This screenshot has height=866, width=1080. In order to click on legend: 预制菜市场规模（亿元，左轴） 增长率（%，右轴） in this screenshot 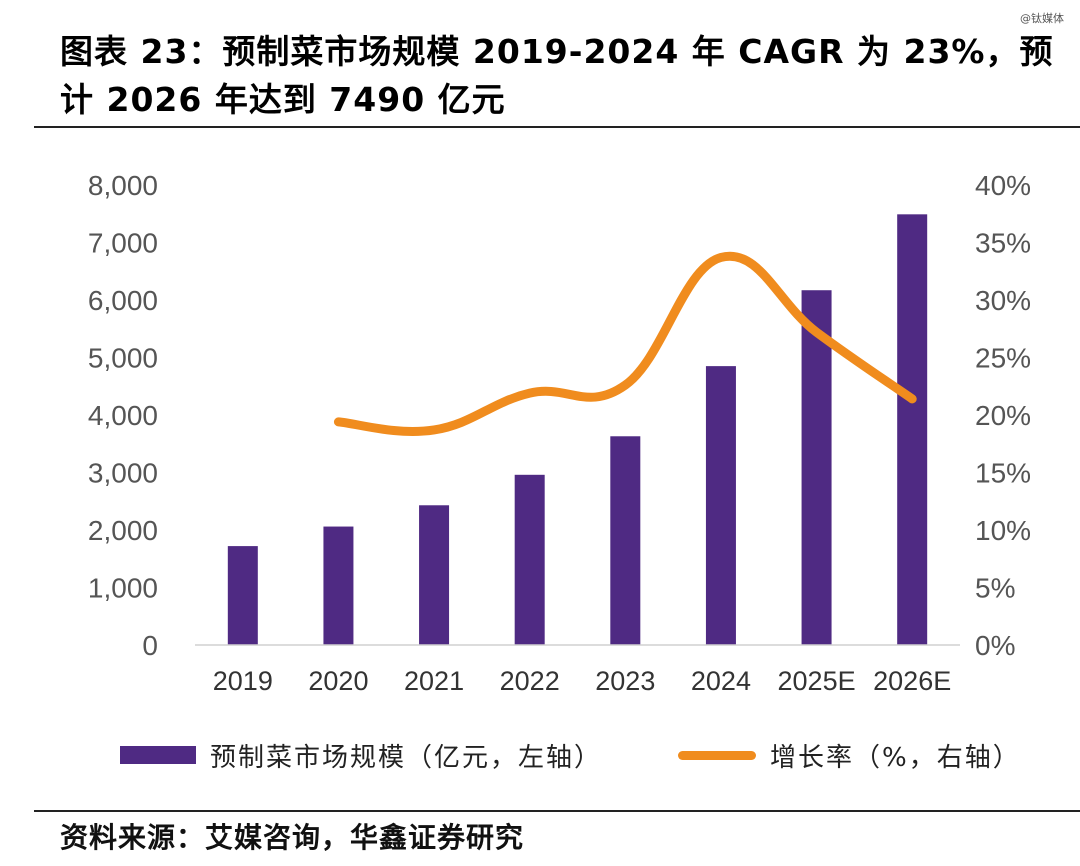, I will do `click(540, 755)`.